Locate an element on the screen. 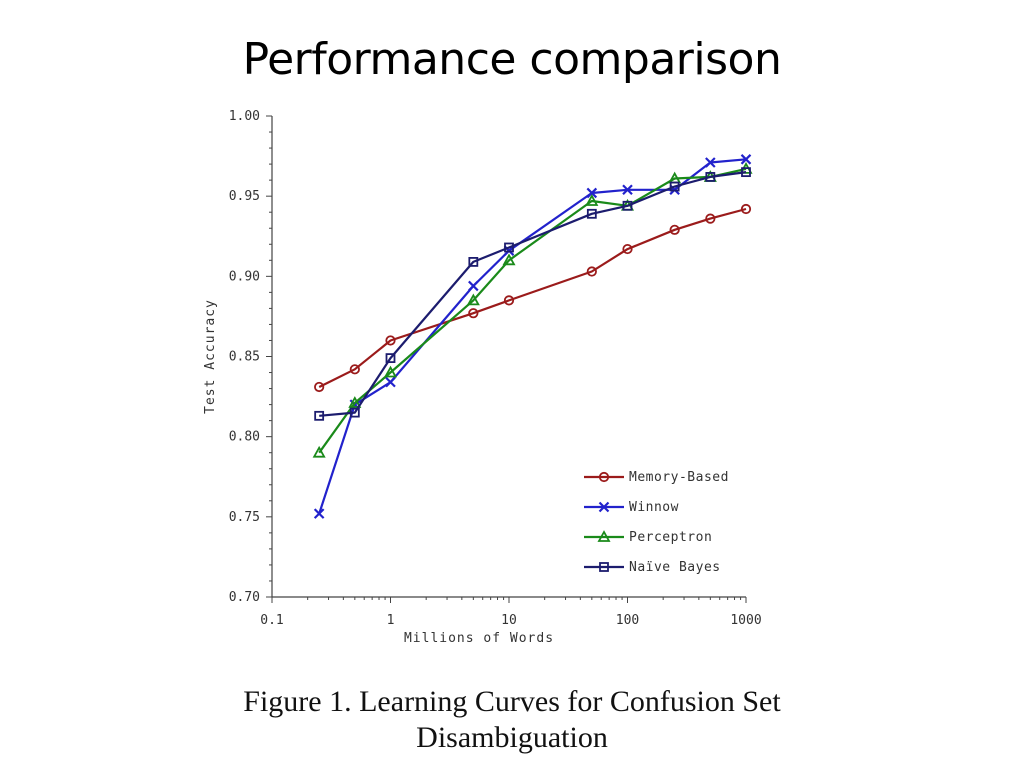 Image resolution: width=1024 pixels, height=768 pixels. y-tick-label: 0.85 is located at coordinates (244, 357).